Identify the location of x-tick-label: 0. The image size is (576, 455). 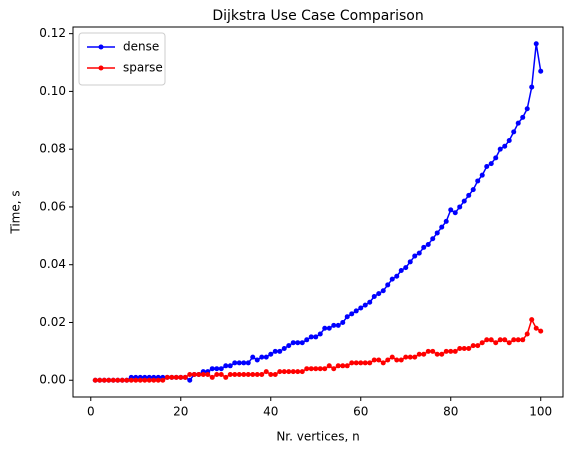
(91, 412).